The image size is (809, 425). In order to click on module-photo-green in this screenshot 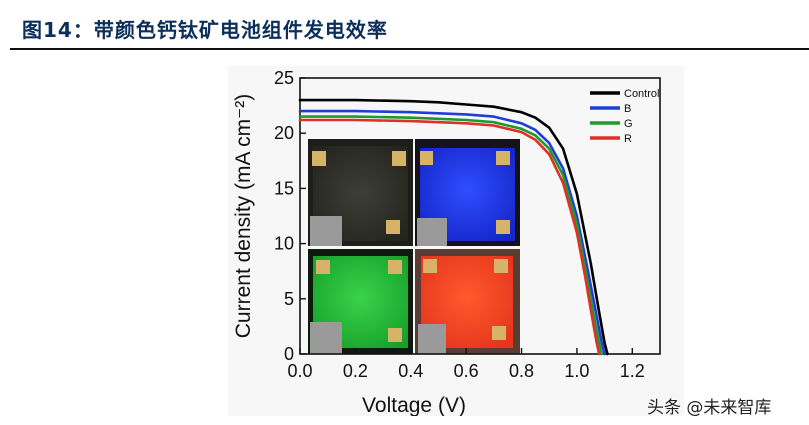, I will do `click(360, 301)`.